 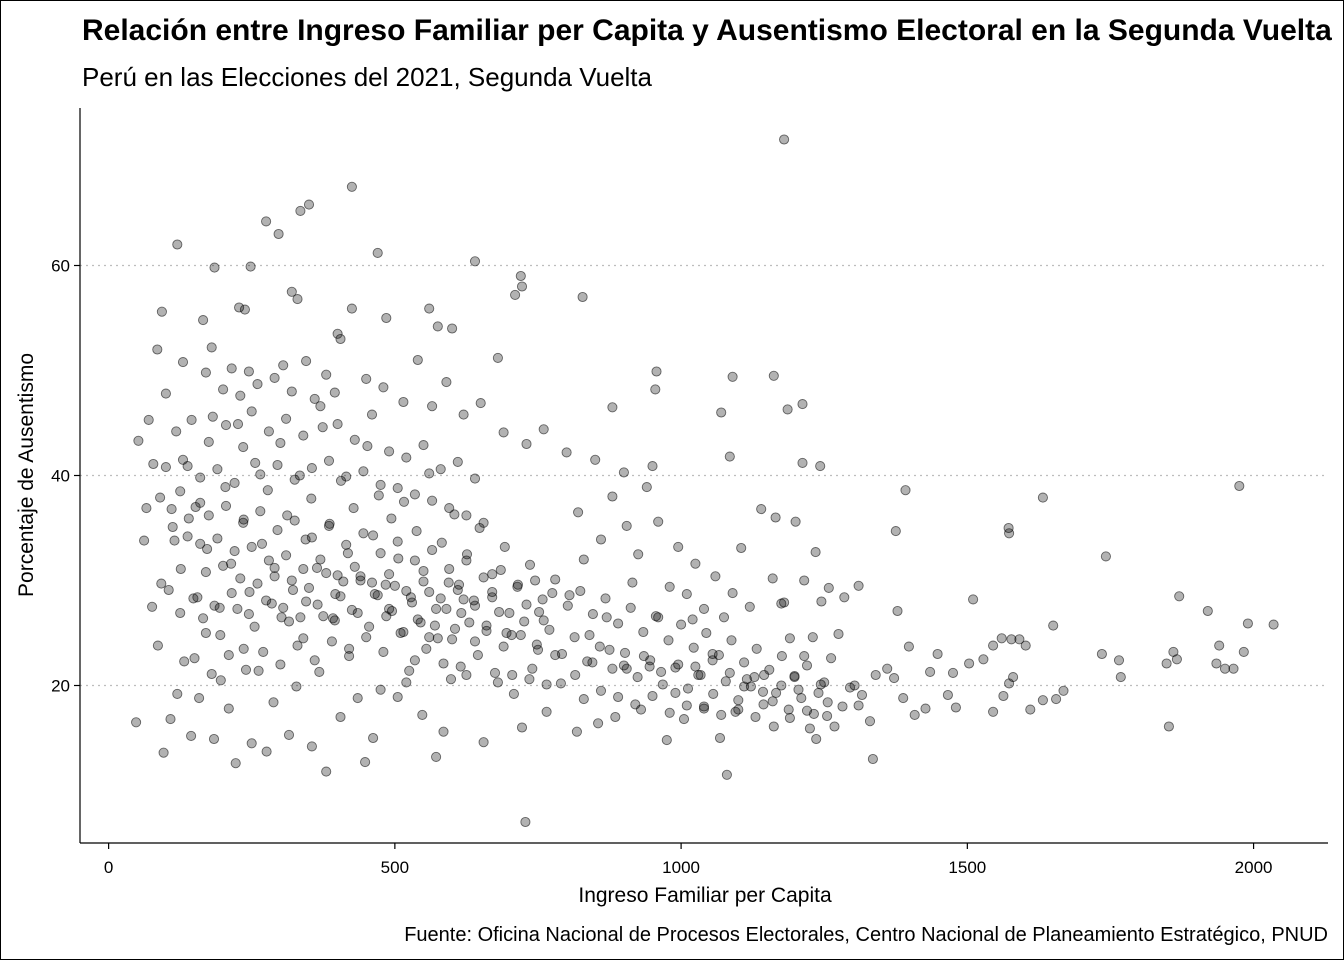 What do you see at coordinates (60, 476) in the screenshot?
I see `y-tick-label: 40` at bounding box center [60, 476].